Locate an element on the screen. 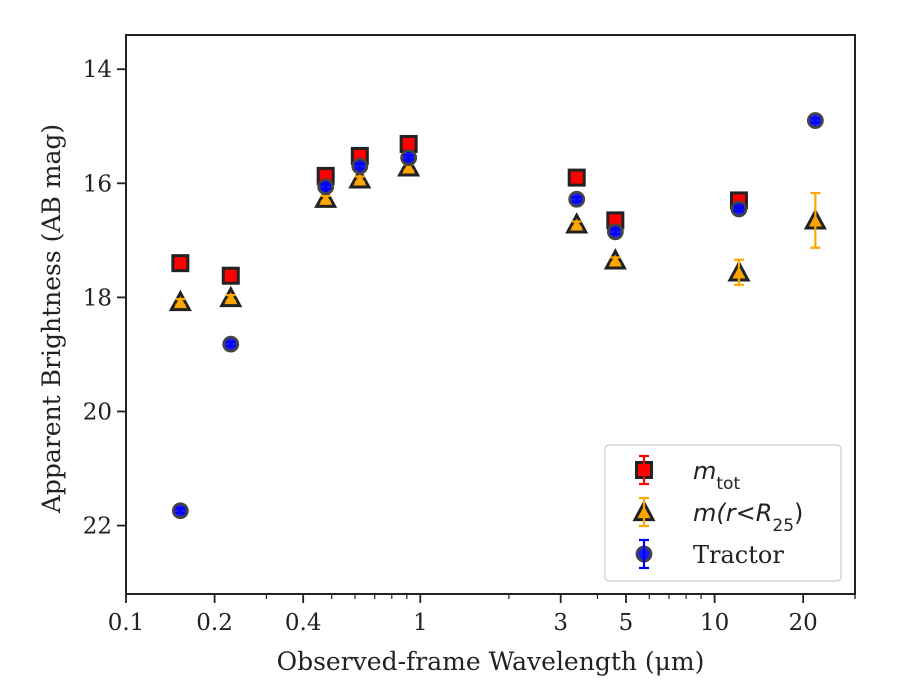 Image resolution: width=900 pixels, height=700 pixels. legend-label-main: Tractor is located at coordinates (738, 555).